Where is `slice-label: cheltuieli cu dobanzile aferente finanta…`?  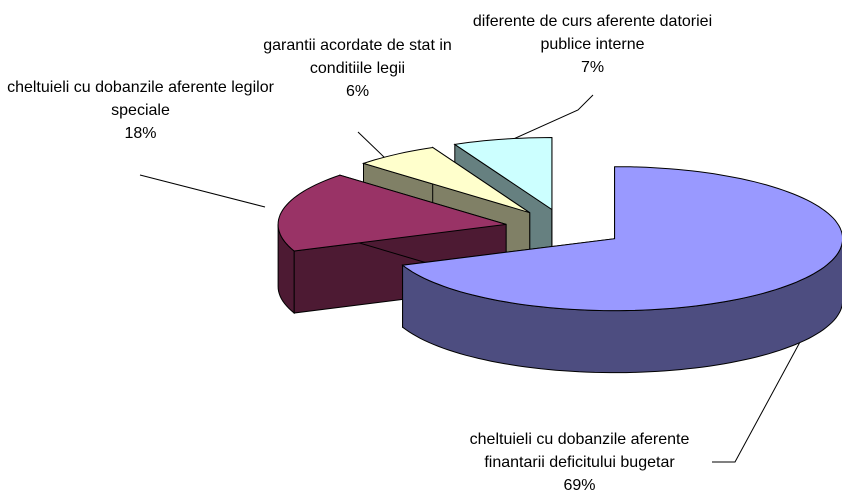
slice-label: cheltuieli cu dobanzile aferente finanta… is located at coordinates (579, 462).